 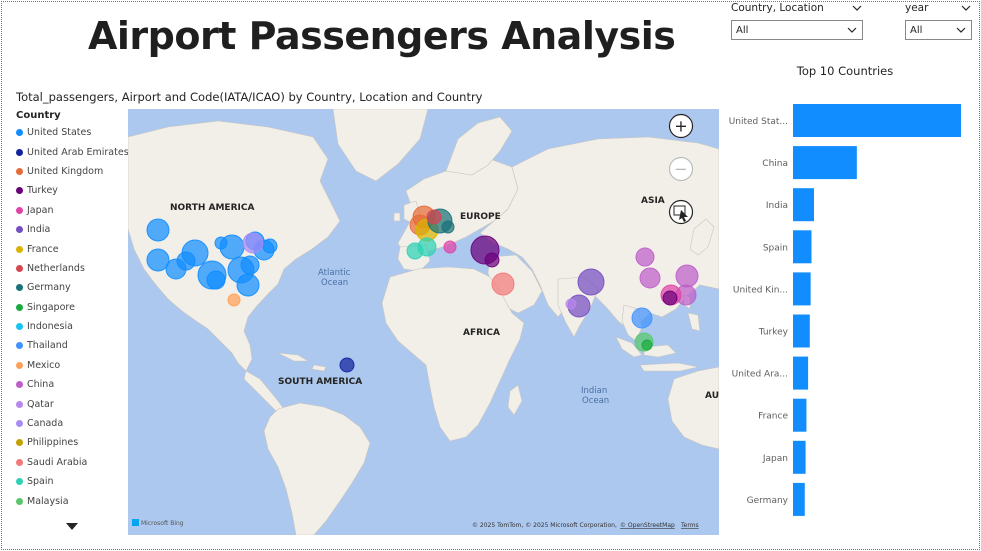 I want to click on legend-item: Mexico, so click(x=72, y=365).